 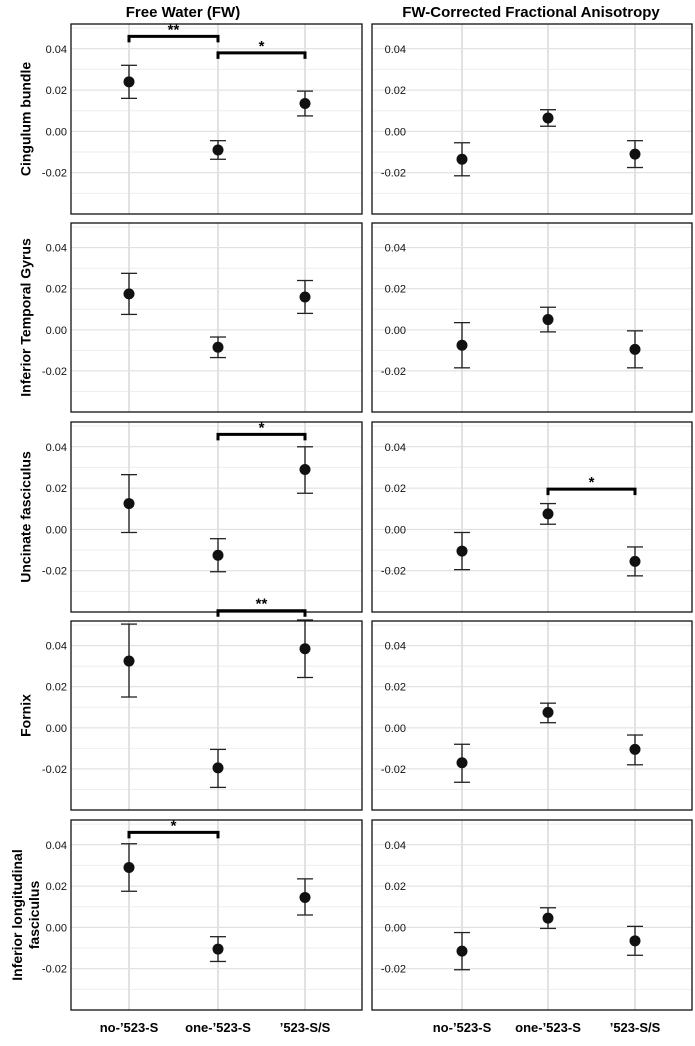 What do you see at coordinates (34, 915) in the screenshot?
I see `row-label: fasciculus` at bounding box center [34, 915].